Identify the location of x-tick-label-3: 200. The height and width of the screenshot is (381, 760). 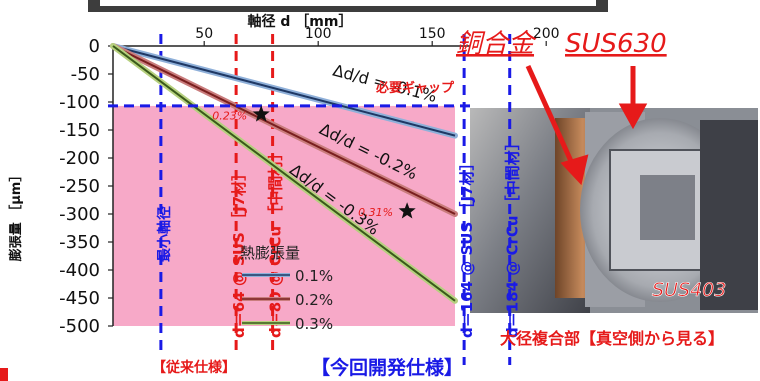
(546, 34).